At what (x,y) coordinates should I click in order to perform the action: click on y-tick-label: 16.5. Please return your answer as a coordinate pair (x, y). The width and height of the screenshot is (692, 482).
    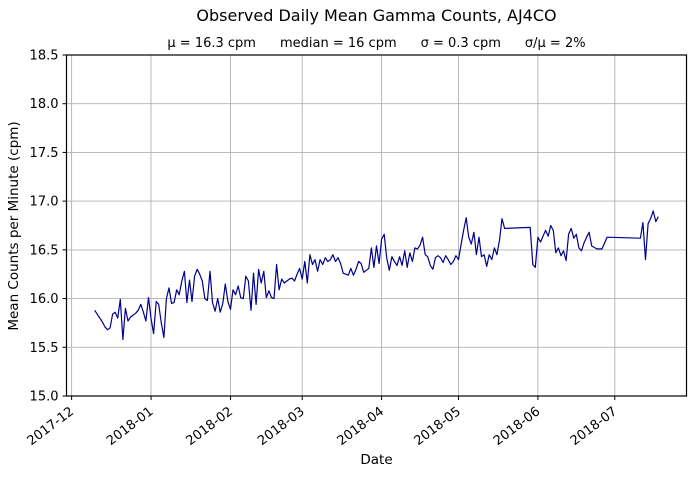
    Looking at the image, I should click on (44, 250).